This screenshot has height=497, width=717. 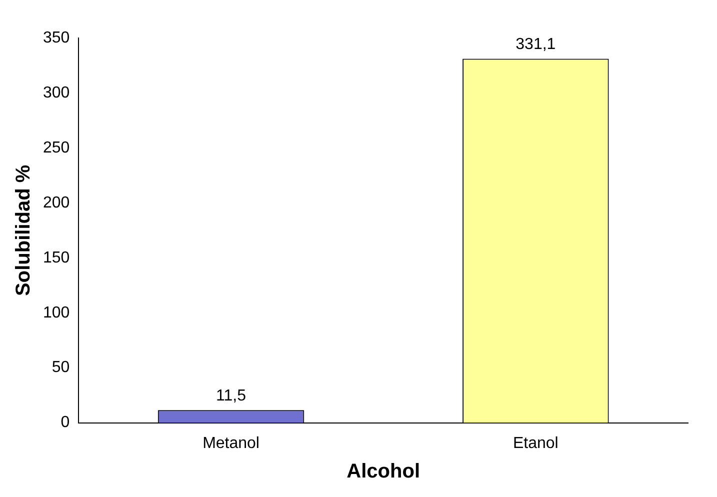 What do you see at coordinates (56, 203) in the screenshot?
I see `y-tick-label: 200` at bounding box center [56, 203].